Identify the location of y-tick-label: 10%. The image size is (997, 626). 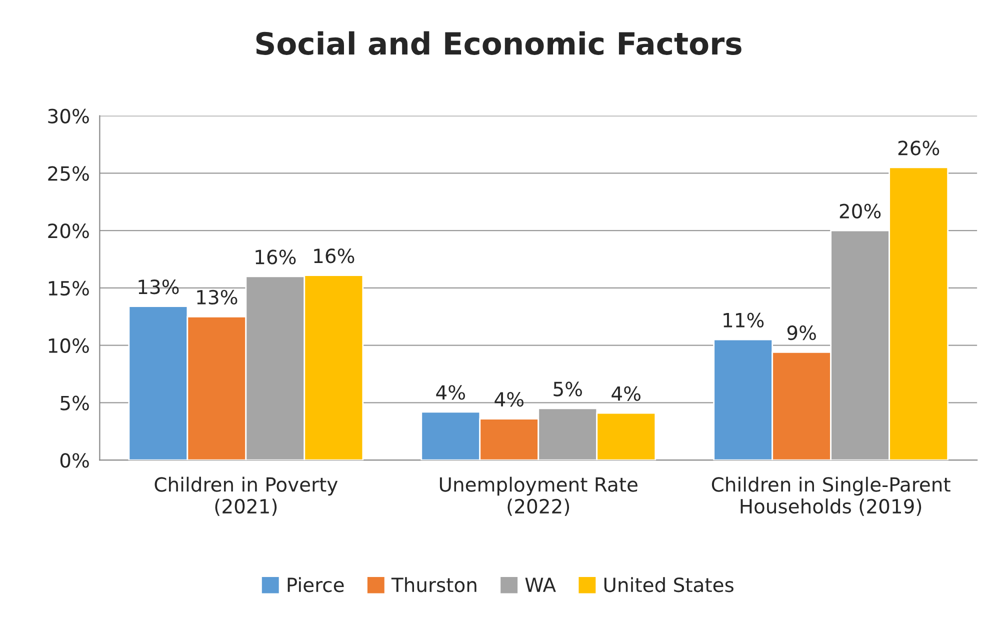
(68, 346).